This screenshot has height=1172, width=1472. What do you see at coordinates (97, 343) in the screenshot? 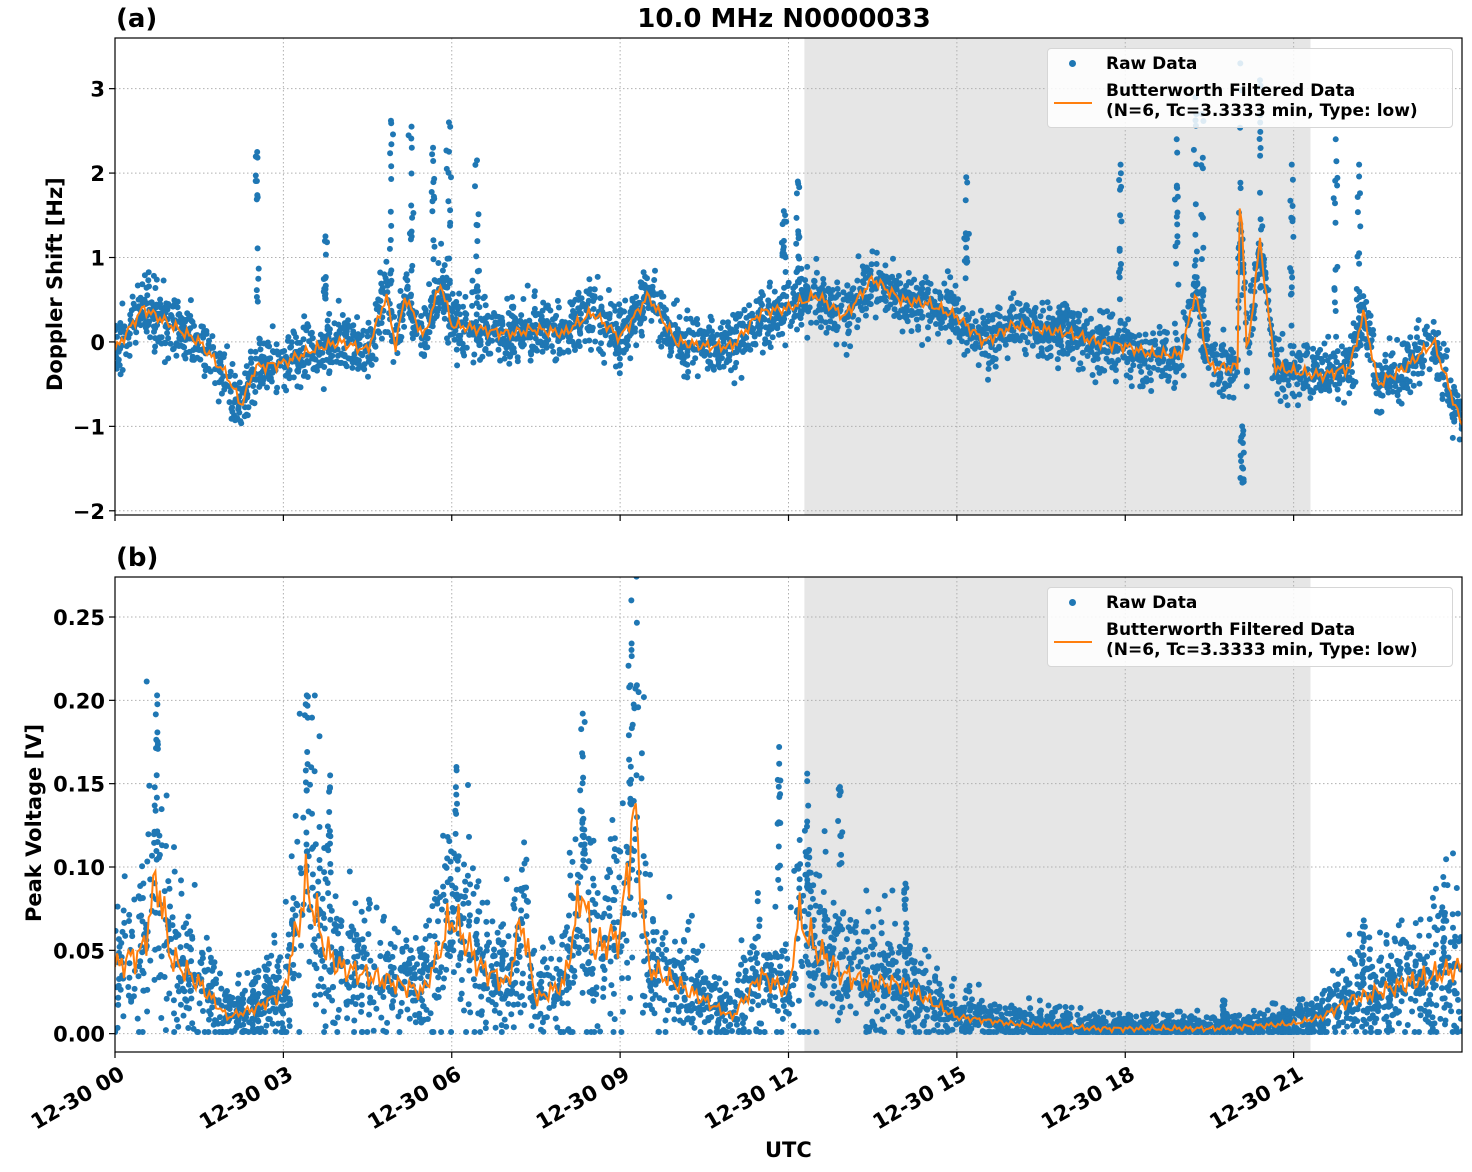
I see `y-tick-label: 0` at bounding box center [97, 343].